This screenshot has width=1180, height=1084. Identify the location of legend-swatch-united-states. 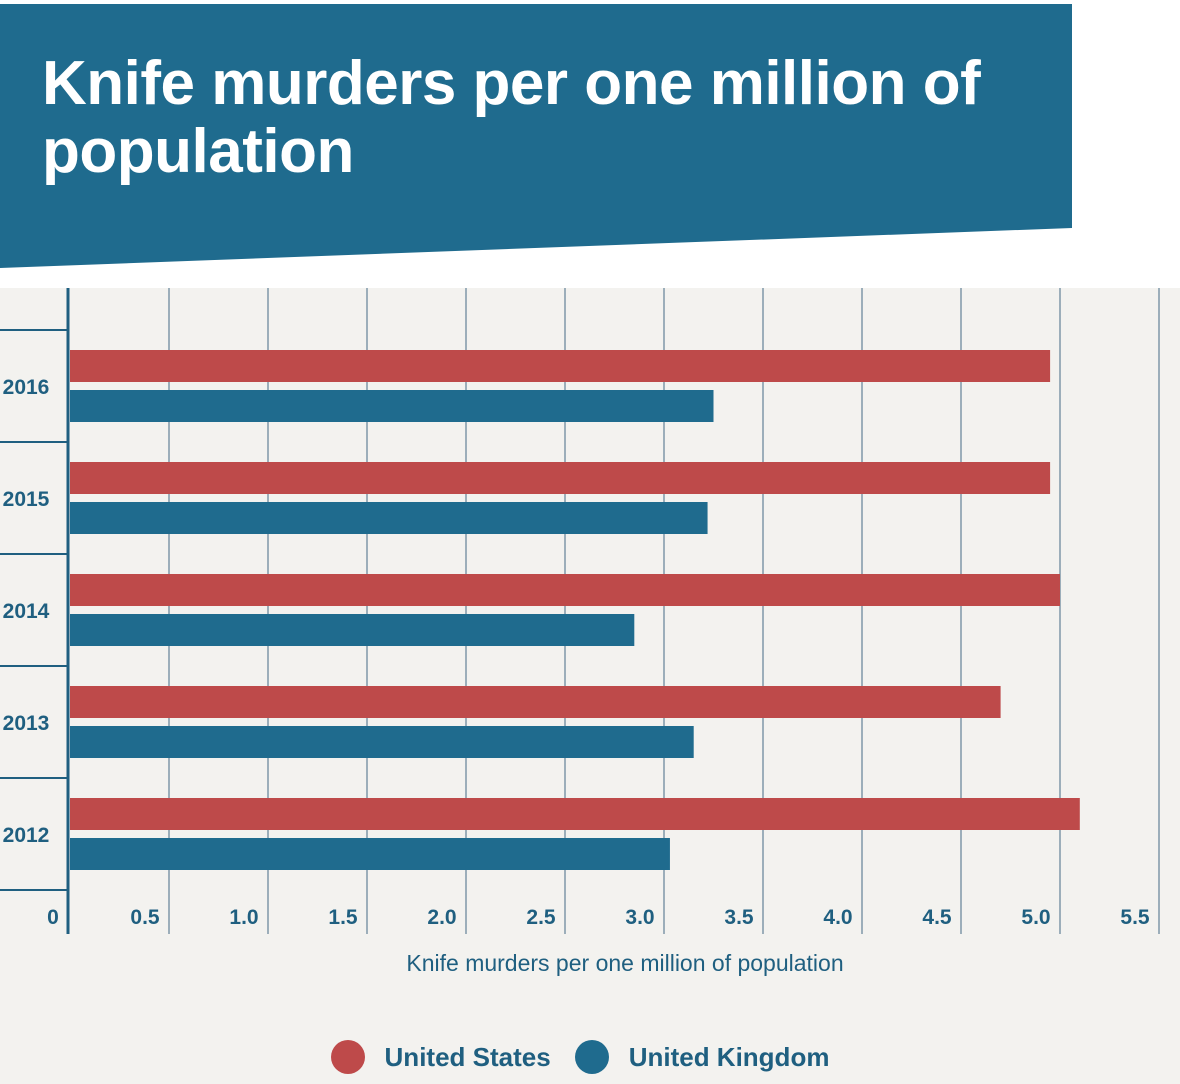
(347, 1057).